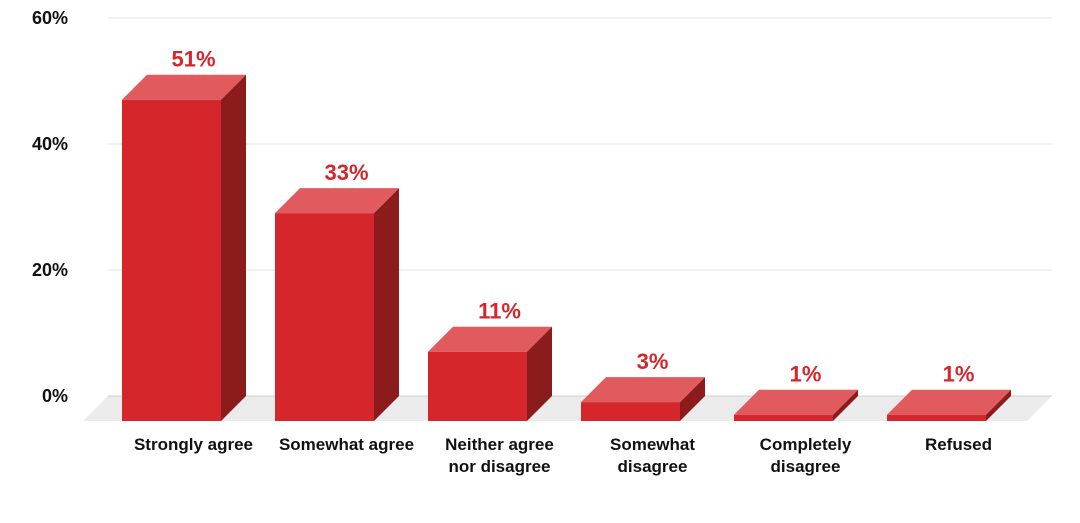 This screenshot has width=1080, height=523. I want to click on data-label: 51%, so click(193, 59).